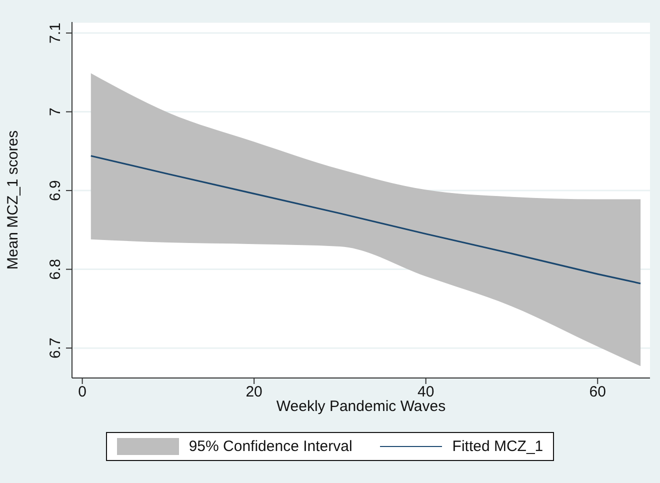  Describe the element at coordinates (55, 348) in the screenshot. I see `y-tick-label: 6.7` at that location.